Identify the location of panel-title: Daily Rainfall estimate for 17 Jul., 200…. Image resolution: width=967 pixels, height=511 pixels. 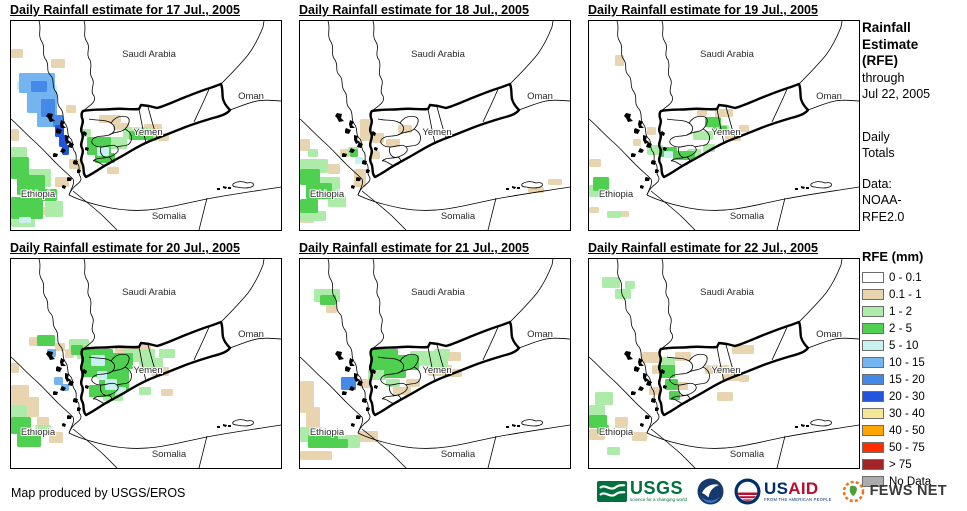
(125, 10).